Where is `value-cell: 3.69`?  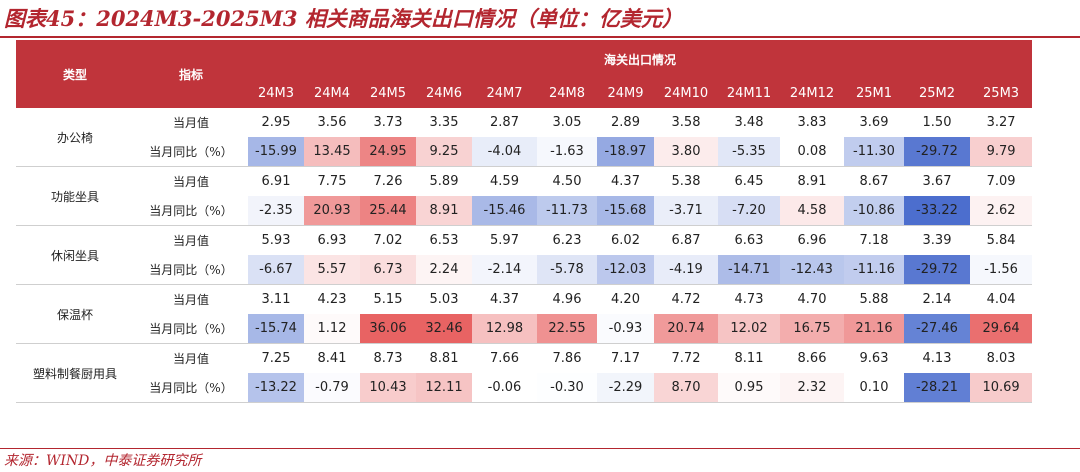
value-cell: 3.69 is located at coordinates (874, 122).